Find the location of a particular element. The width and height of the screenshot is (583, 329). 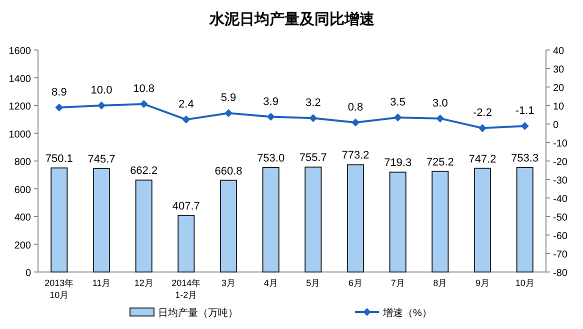

data-label: 719.3 is located at coordinates (398, 163).